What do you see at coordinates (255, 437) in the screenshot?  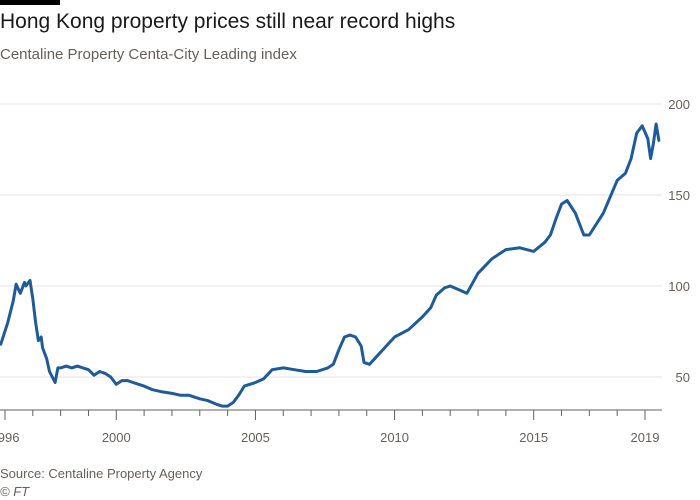 I see `x-tick-label-2005: 2005` at bounding box center [255, 437].